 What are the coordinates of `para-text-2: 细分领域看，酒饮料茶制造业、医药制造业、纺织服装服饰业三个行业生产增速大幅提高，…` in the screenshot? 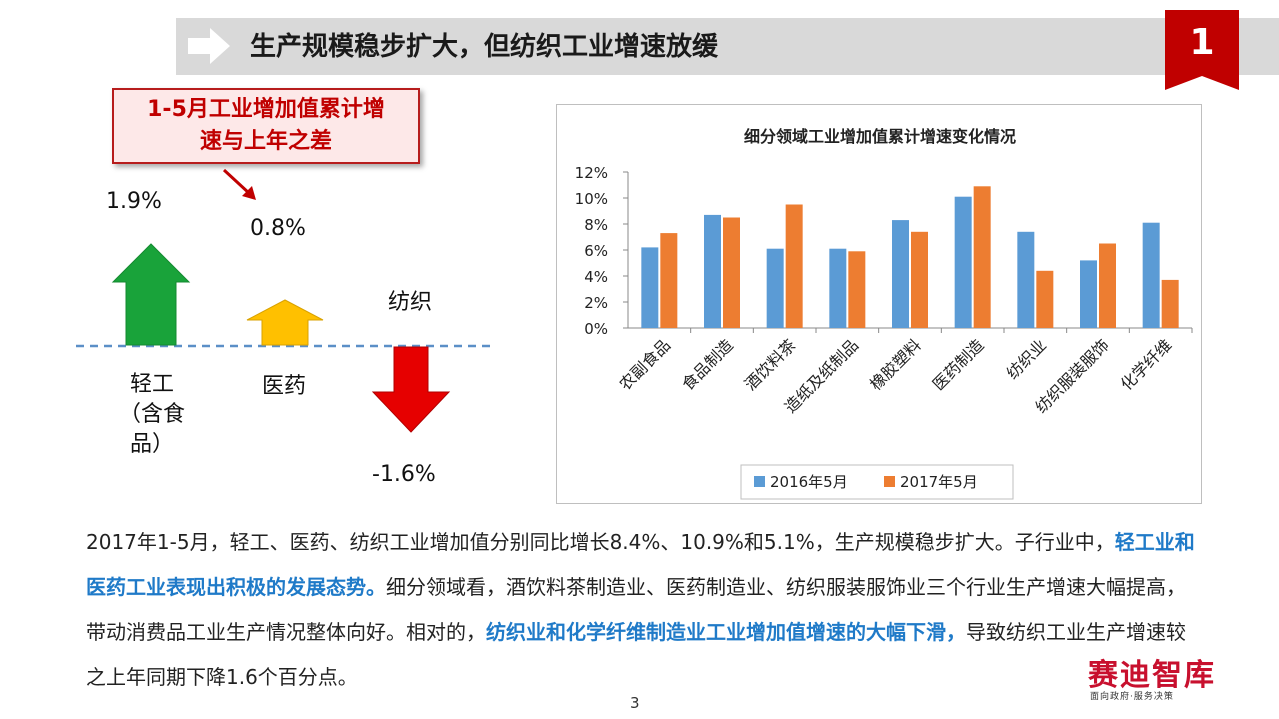 It's located at (636, 609).